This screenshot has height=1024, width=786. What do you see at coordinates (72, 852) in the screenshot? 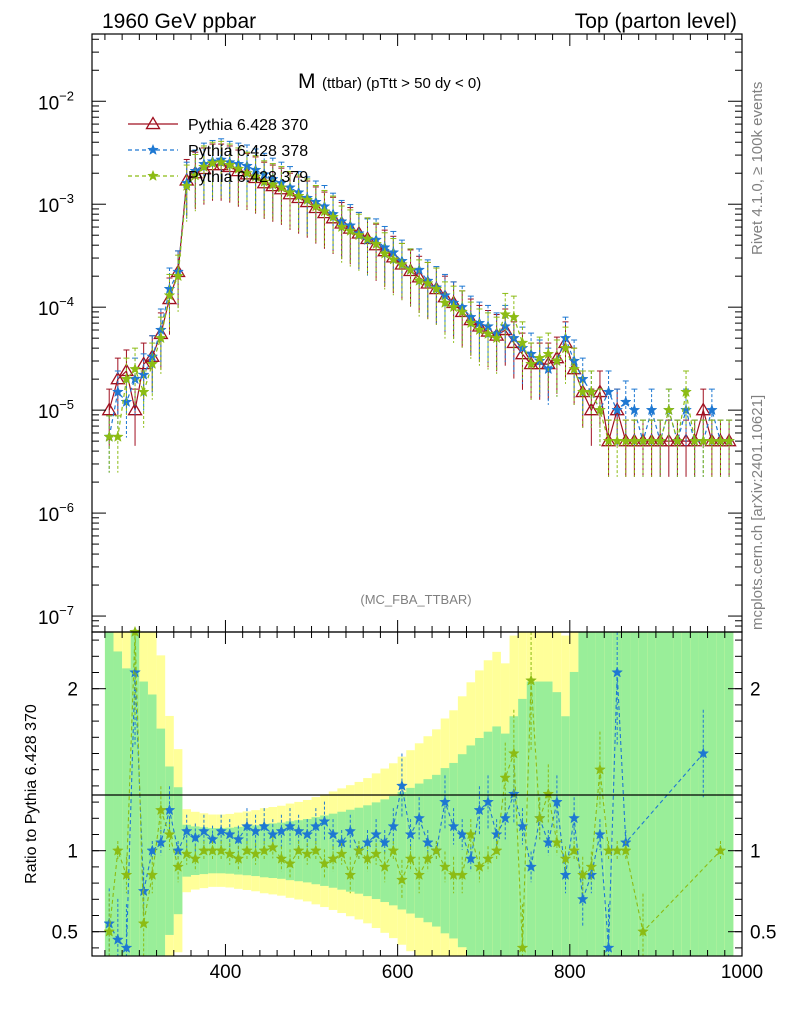
I see `ratio-y-tick-label: 1` at bounding box center [72, 852].